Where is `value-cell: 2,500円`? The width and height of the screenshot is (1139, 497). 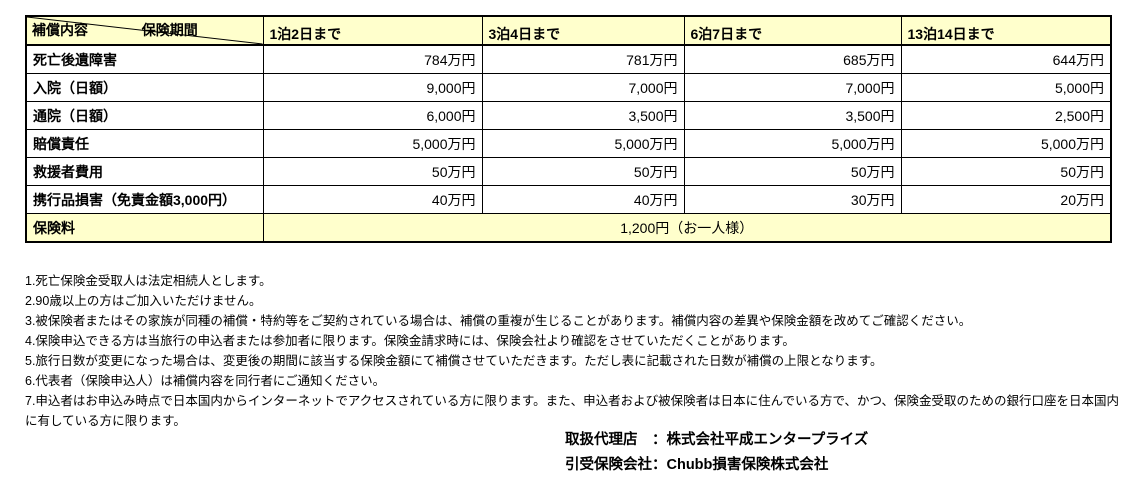 value-cell: 2,500円 is located at coordinates (1006, 115).